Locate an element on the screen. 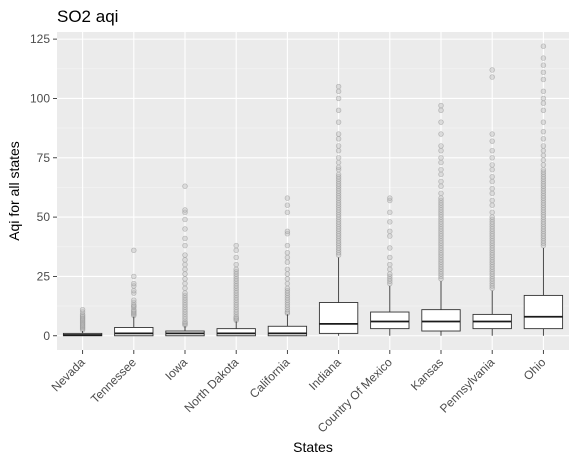 This screenshot has width=577, height=459. box-nevada is located at coordinates (82, 321).